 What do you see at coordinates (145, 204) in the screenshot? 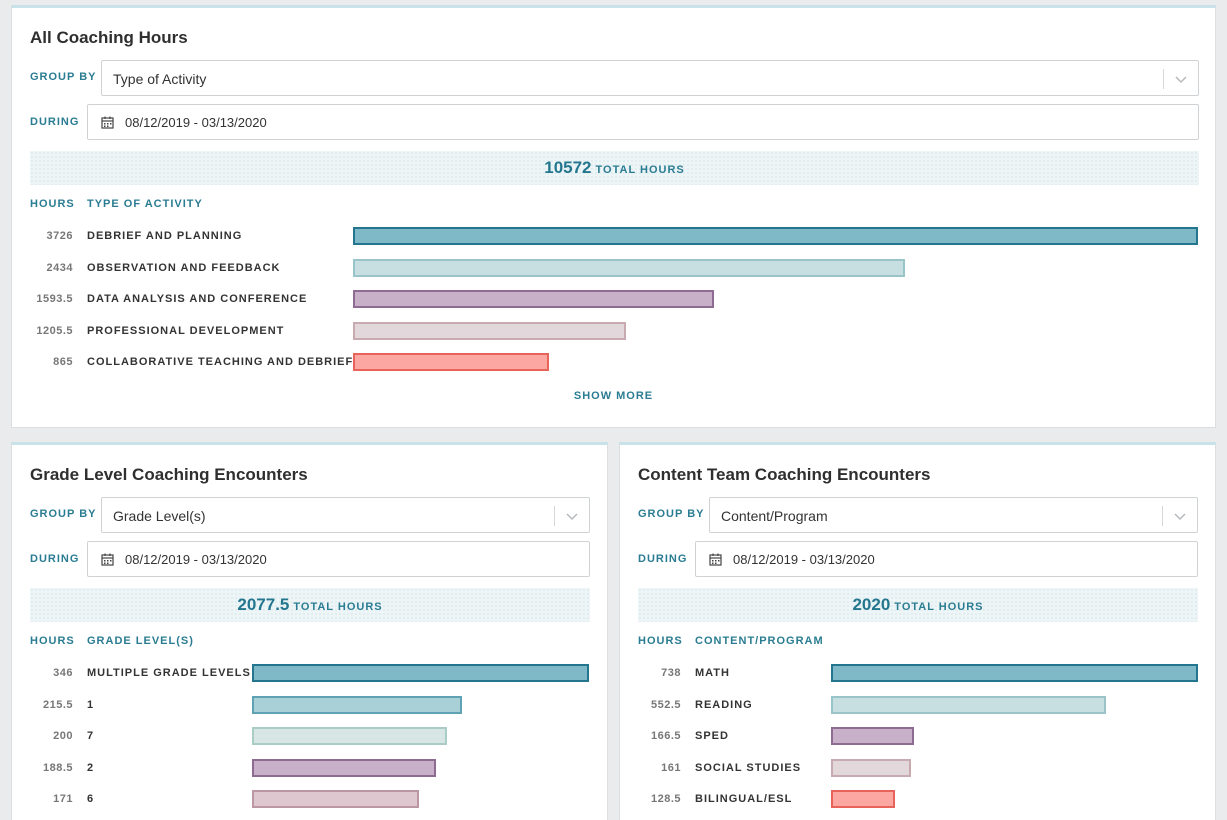
I see `category-column-header: TYPE OF ACTIVITY` at bounding box center [145, 204].